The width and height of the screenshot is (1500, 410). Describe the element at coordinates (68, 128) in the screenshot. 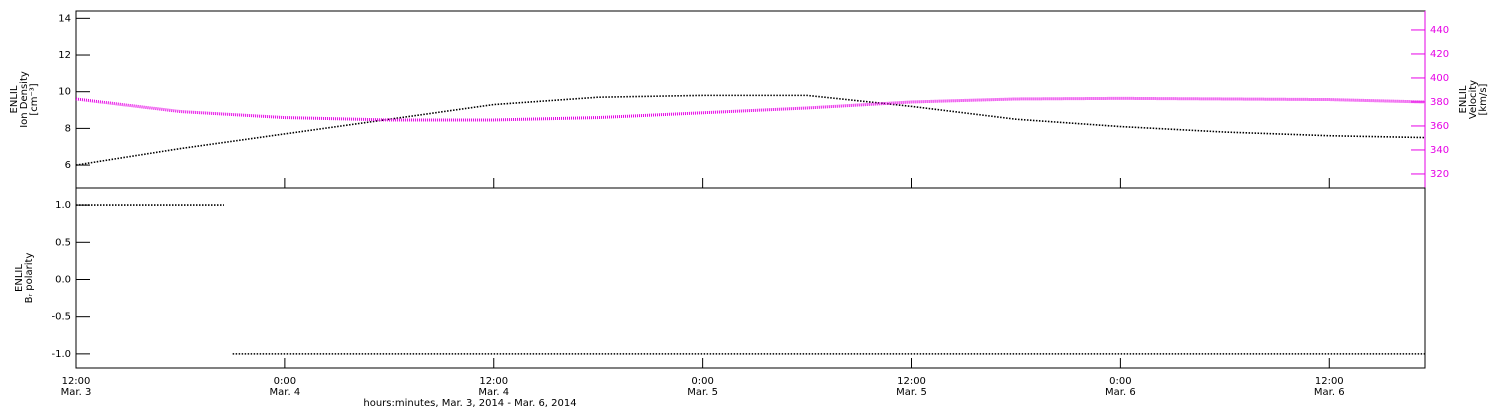

I see `y-tick-label: 8` at that location.